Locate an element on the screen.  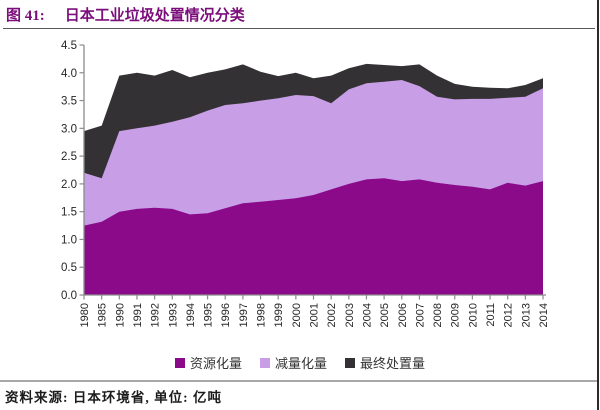
x-tick-label: 2001 is located at coordinates (315, 315).